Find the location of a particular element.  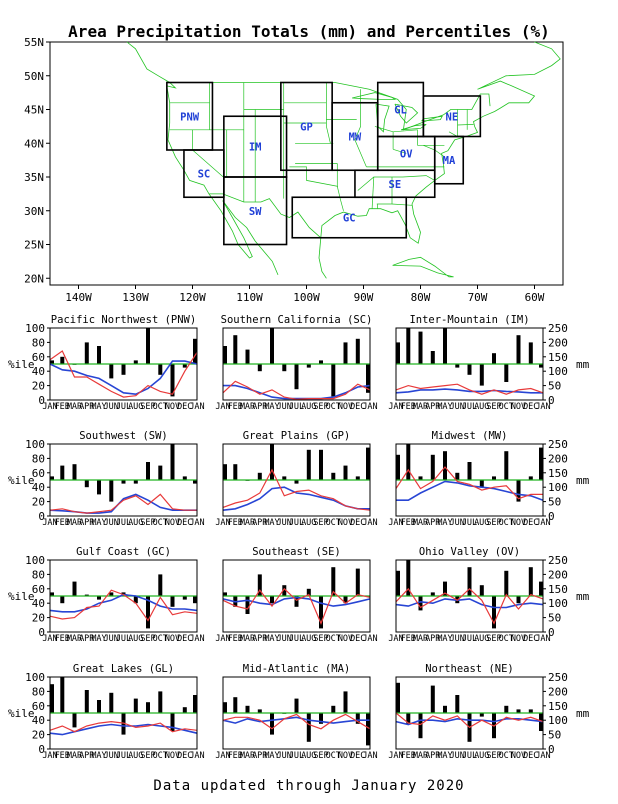

panel-frame is located at coordinates (123, 364).